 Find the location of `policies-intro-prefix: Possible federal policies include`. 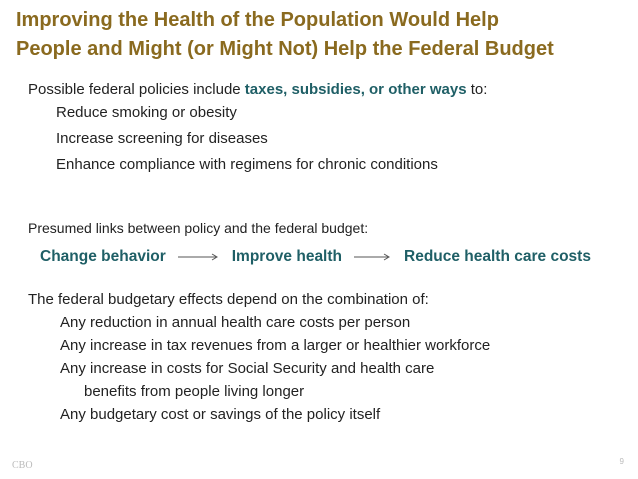

policies-intro-prefix: Possible federal policies include is located at coordinates (136, 89).